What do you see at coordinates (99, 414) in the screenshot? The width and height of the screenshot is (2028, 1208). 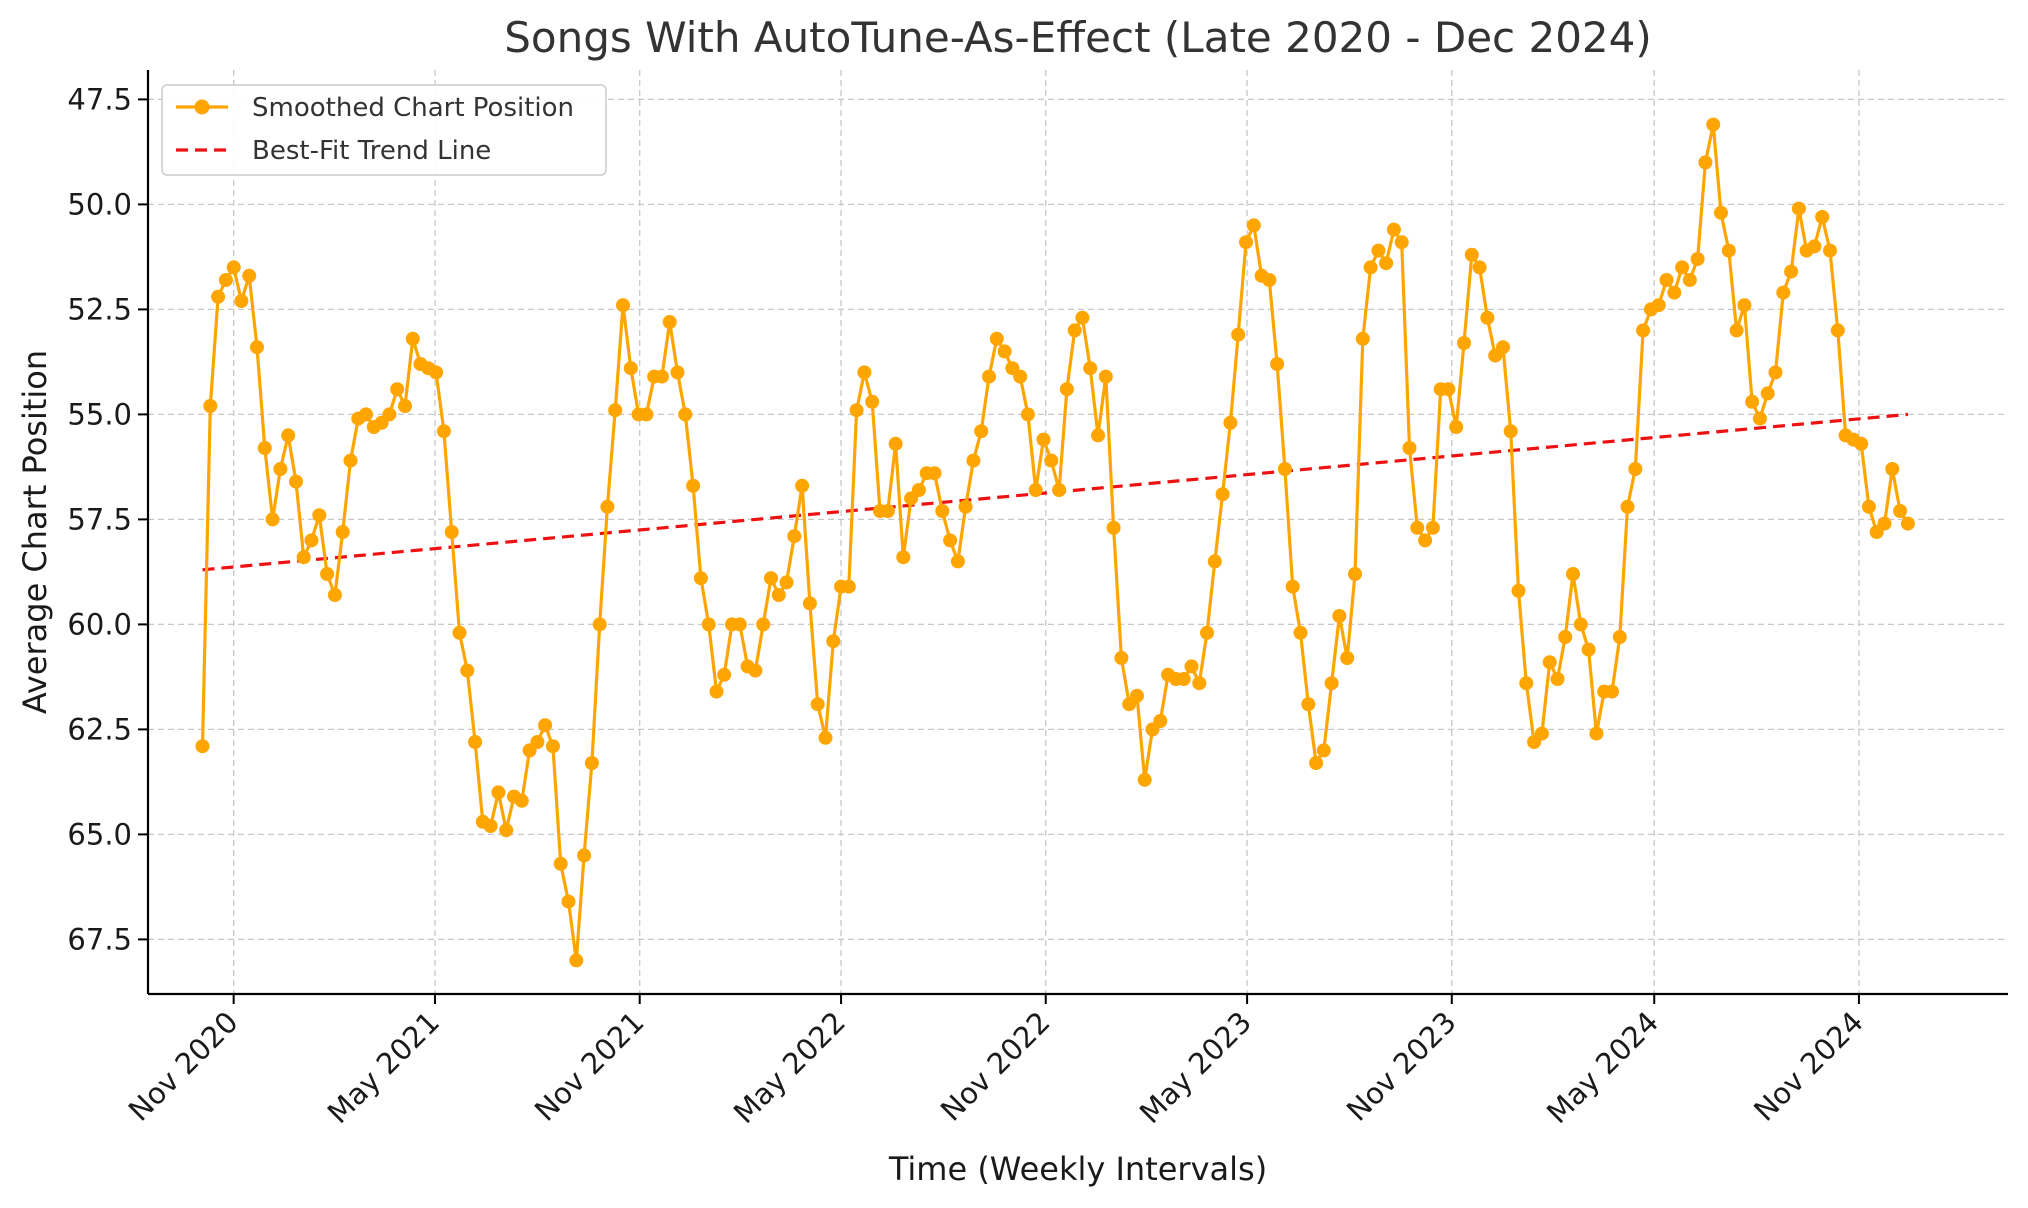 I see `y-tick-label: 55.0` at bounding box center [99, 414].